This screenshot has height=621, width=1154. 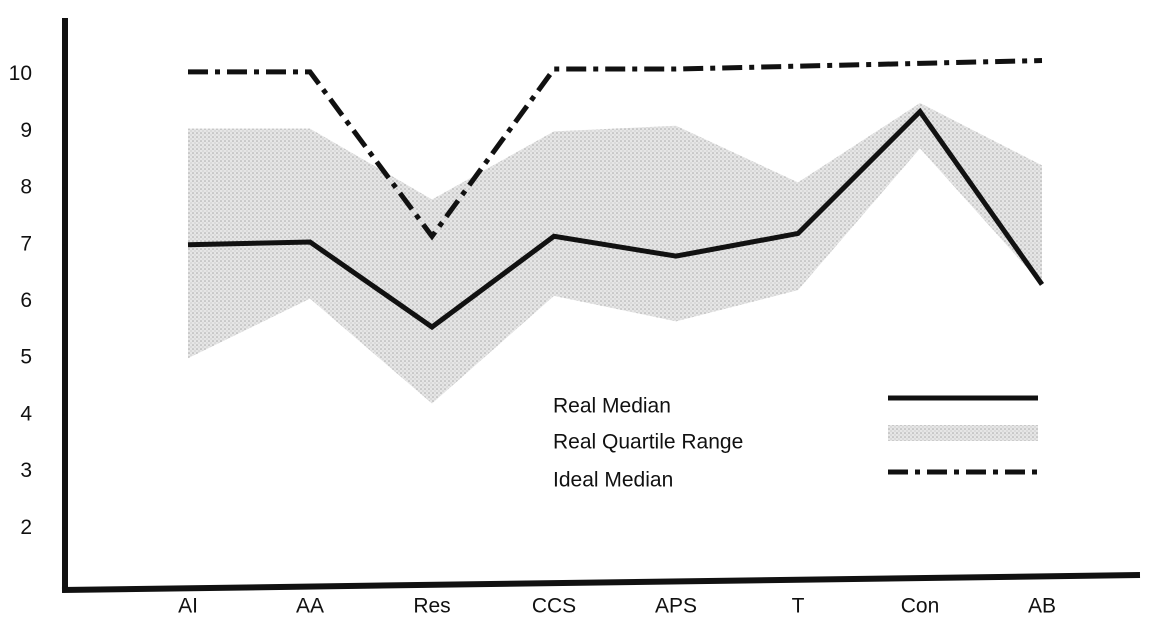 I want to click on y-tick-label: 7, so click(x=26, y=243).